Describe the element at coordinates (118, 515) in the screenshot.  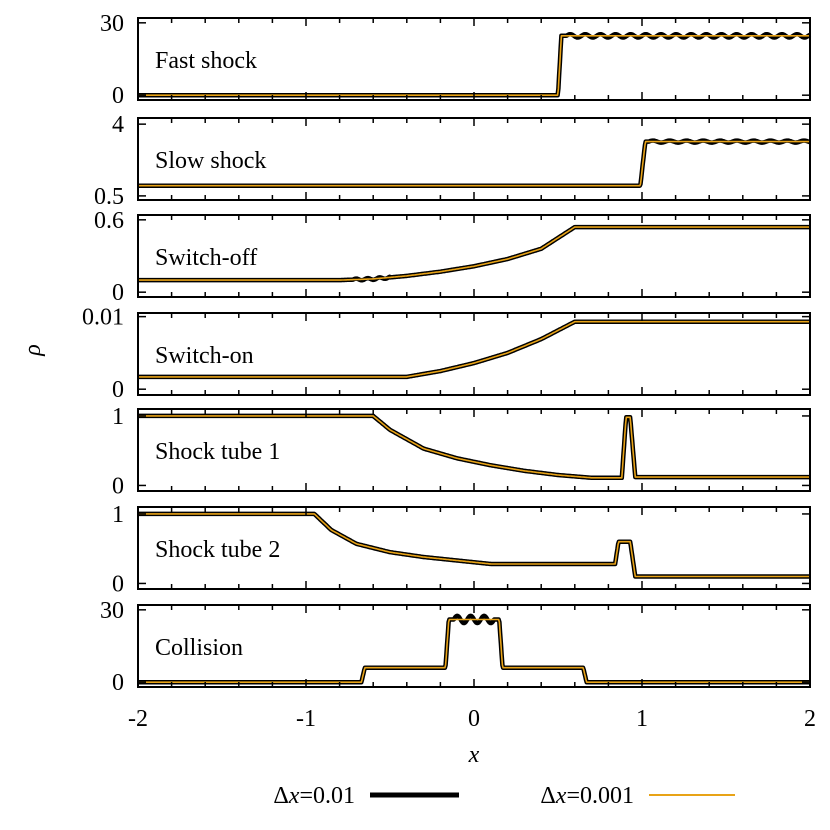
I see `y-tick-label-shock-tube-2: 1` at that location.